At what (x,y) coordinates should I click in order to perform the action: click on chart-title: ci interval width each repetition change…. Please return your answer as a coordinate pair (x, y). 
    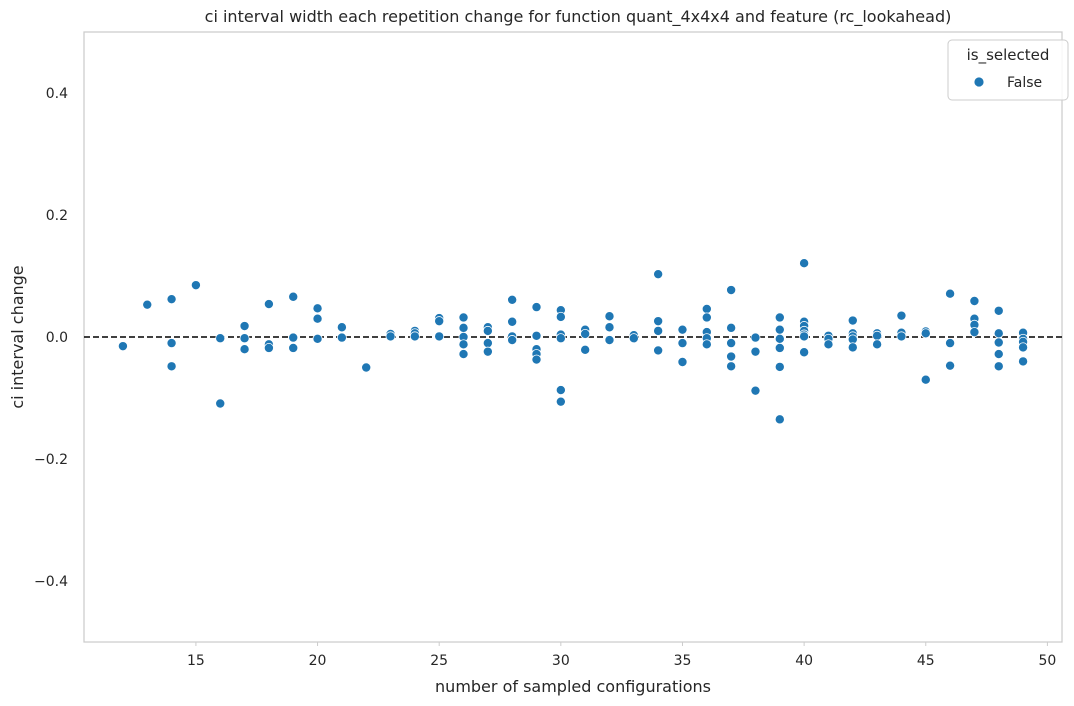
    Looking at the image, I should click on (578, 17).